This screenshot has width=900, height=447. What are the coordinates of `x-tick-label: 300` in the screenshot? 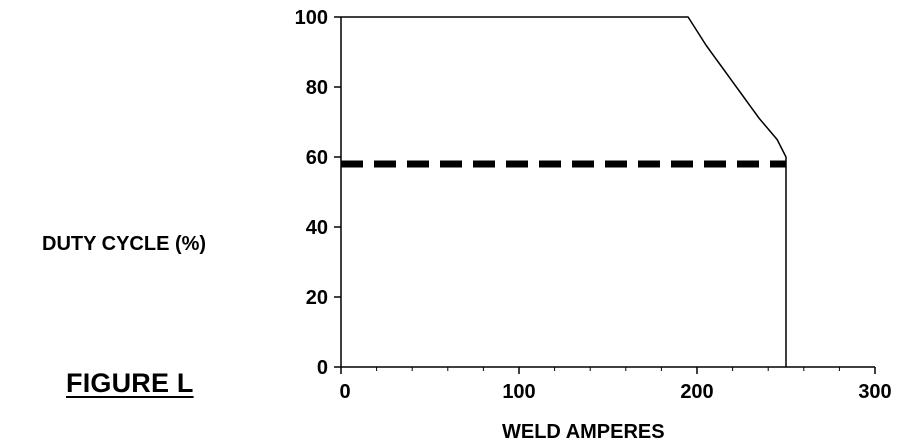 It's located at (874, 392).